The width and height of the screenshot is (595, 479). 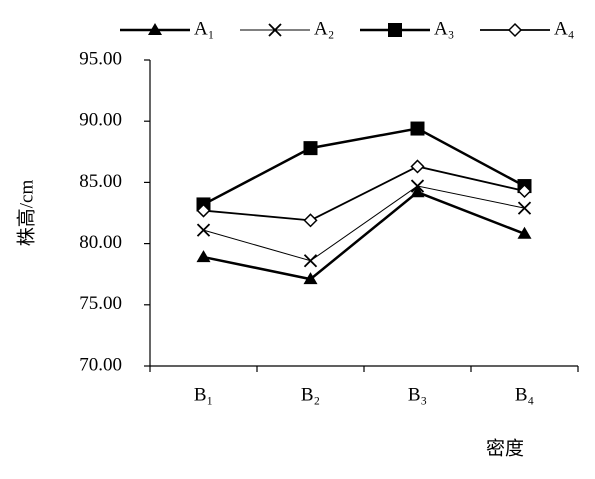 What do you see at coordinates (100, 364) in the screenshot?
I see `y-tick-label: 70.00` at bounding box center [100, 364].